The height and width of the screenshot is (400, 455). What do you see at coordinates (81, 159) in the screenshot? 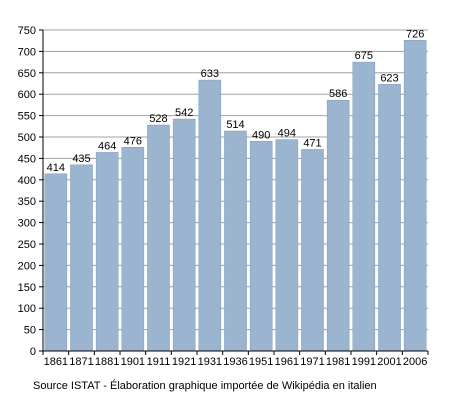
I see `data-label: 435` at bounding box center [81, 159].